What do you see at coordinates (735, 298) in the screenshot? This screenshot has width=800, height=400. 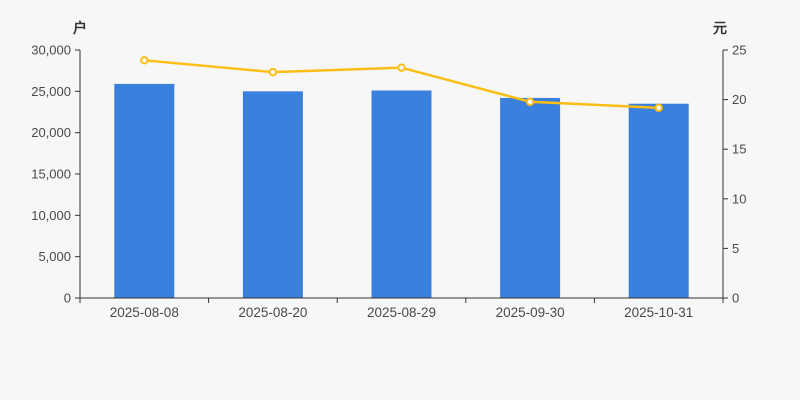 I see `right-axis-tick-label: 0` at bounding box center [735, 298].